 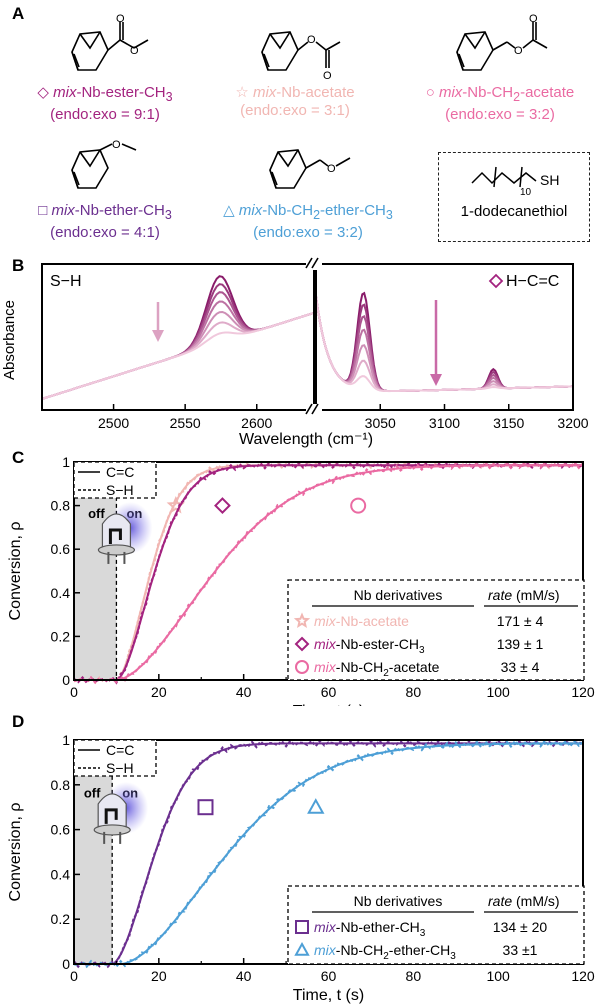 What do you see at coordinates (302, 667) in the screenshot?
I see `circle-icon` at bounding box center [302, 667].